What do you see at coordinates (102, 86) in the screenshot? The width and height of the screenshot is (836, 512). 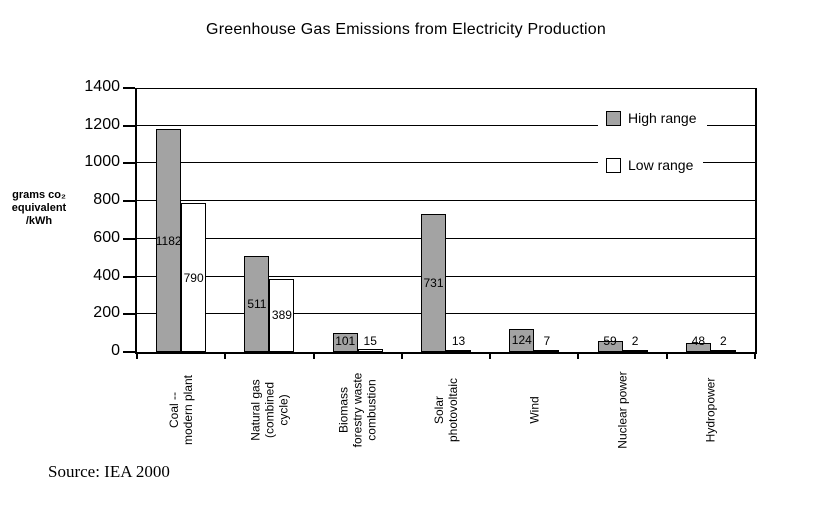 I see `y-tick-label-1400: 1400` at bounding box center [102, 86].